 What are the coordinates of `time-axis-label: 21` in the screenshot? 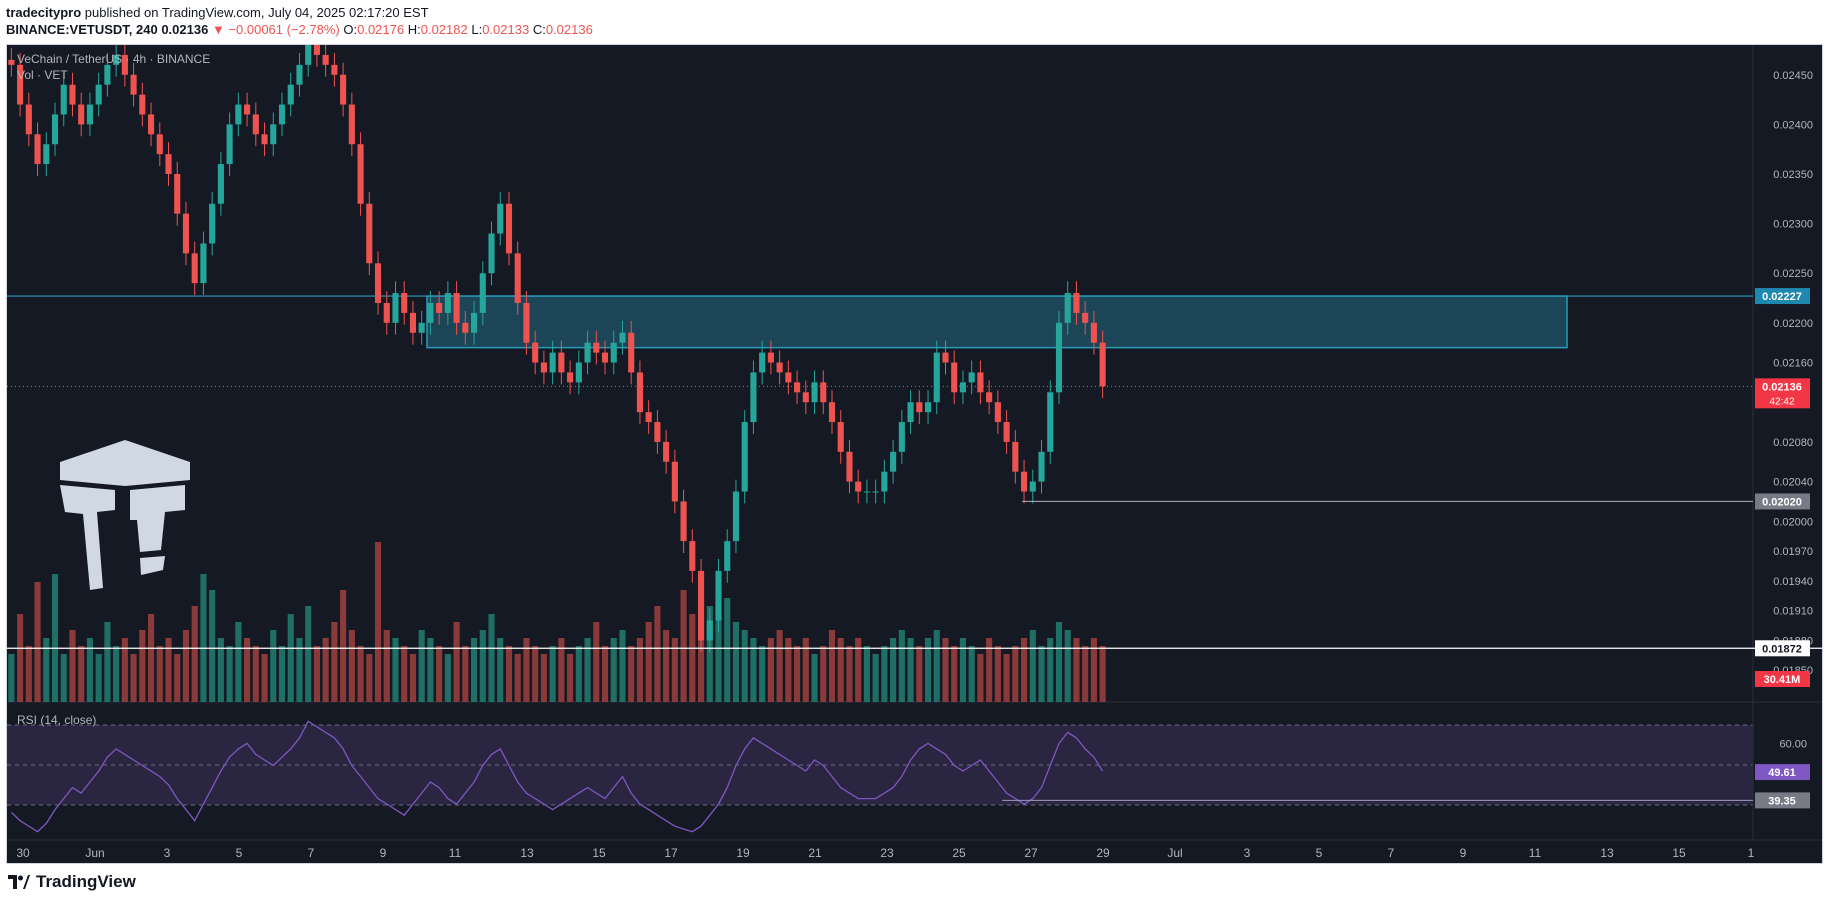 It's located at (815, 853).